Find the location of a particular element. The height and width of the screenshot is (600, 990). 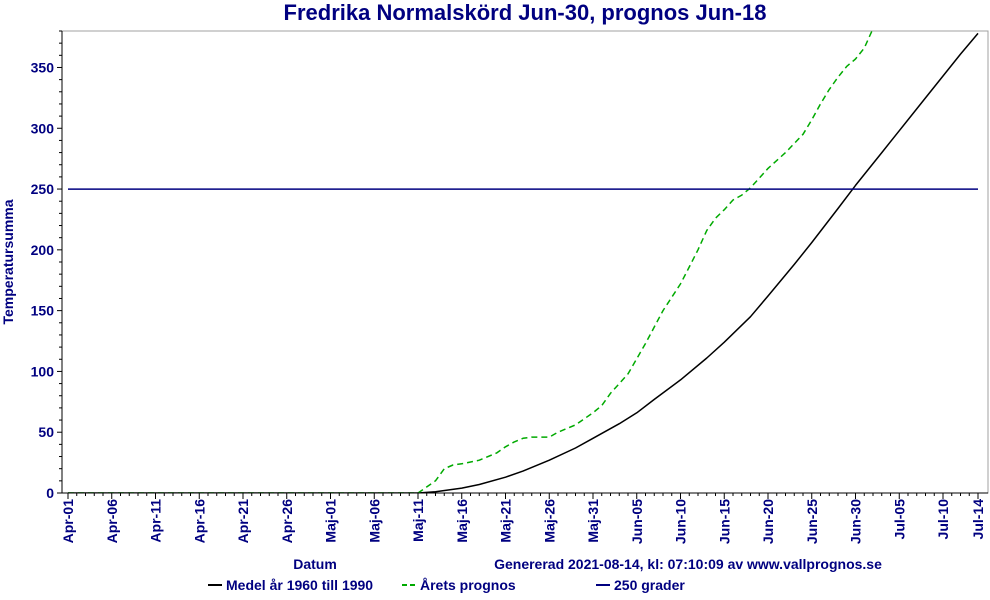

y-tick-label: 200 is located at coordinates (43, 250).